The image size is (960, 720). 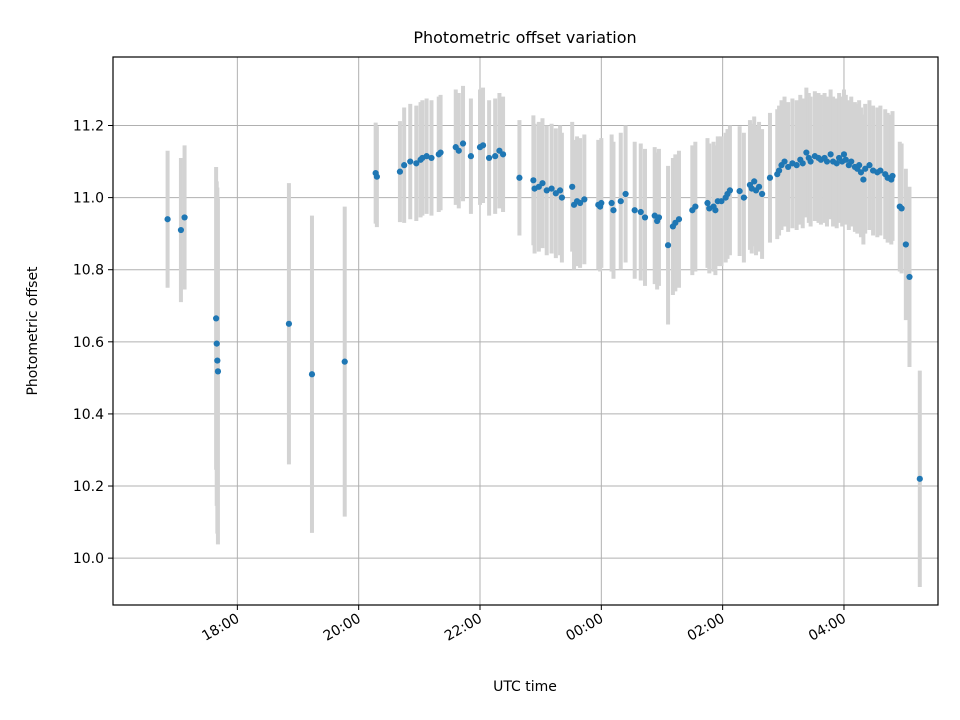 I want to click on y-tick-label: 10.0, so click(x=88, y=559).